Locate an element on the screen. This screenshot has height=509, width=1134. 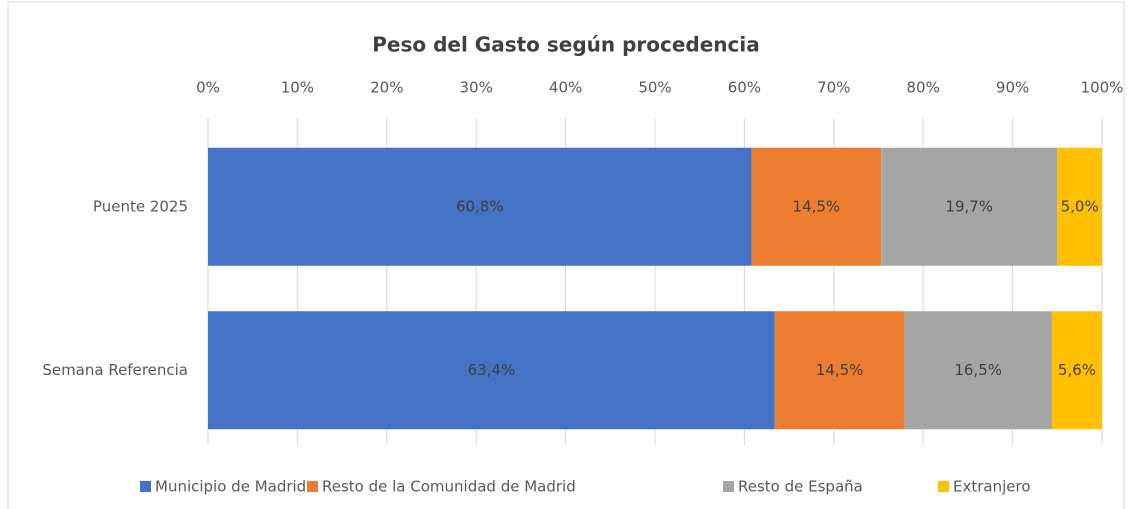
data-label: 5,6% is located at coordinates (1077, 370).